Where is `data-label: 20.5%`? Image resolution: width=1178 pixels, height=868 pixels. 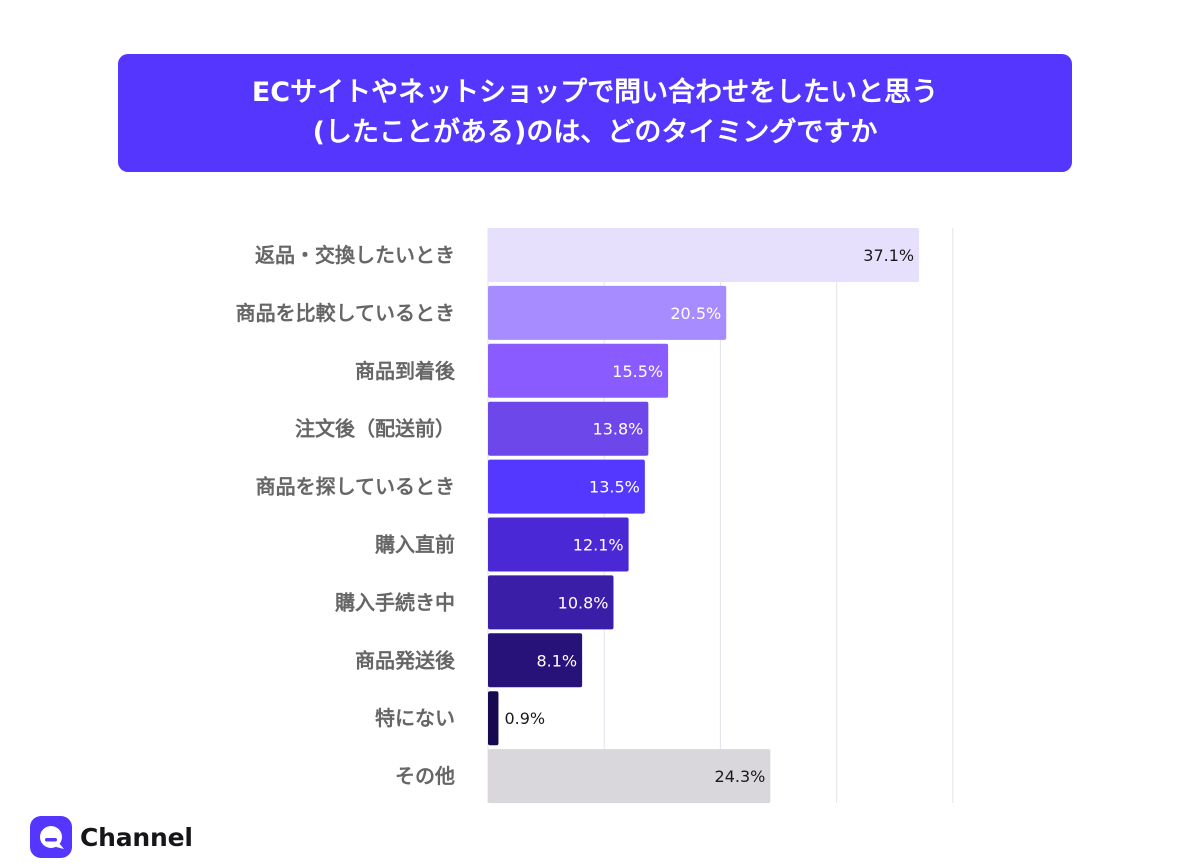
data-label: 20.5% is located at coordinates (695, 313).